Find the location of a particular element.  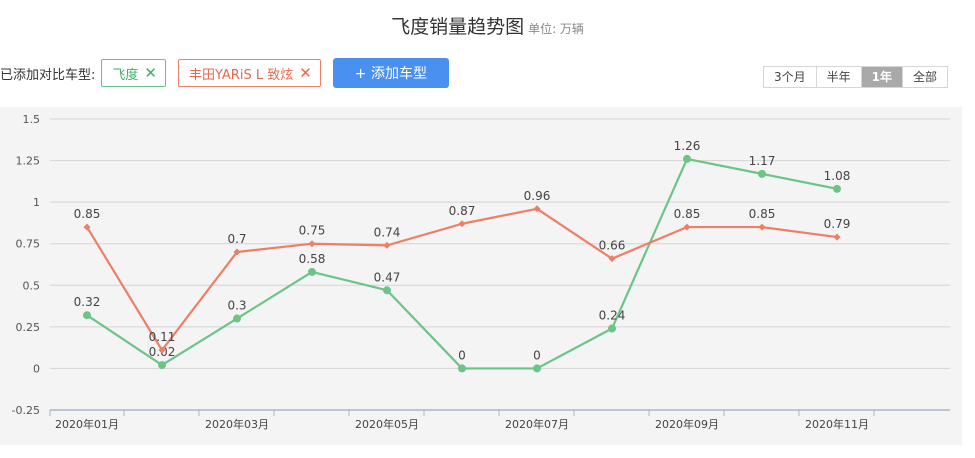

data-label: 0.3 is located at coordinates (236, 306).